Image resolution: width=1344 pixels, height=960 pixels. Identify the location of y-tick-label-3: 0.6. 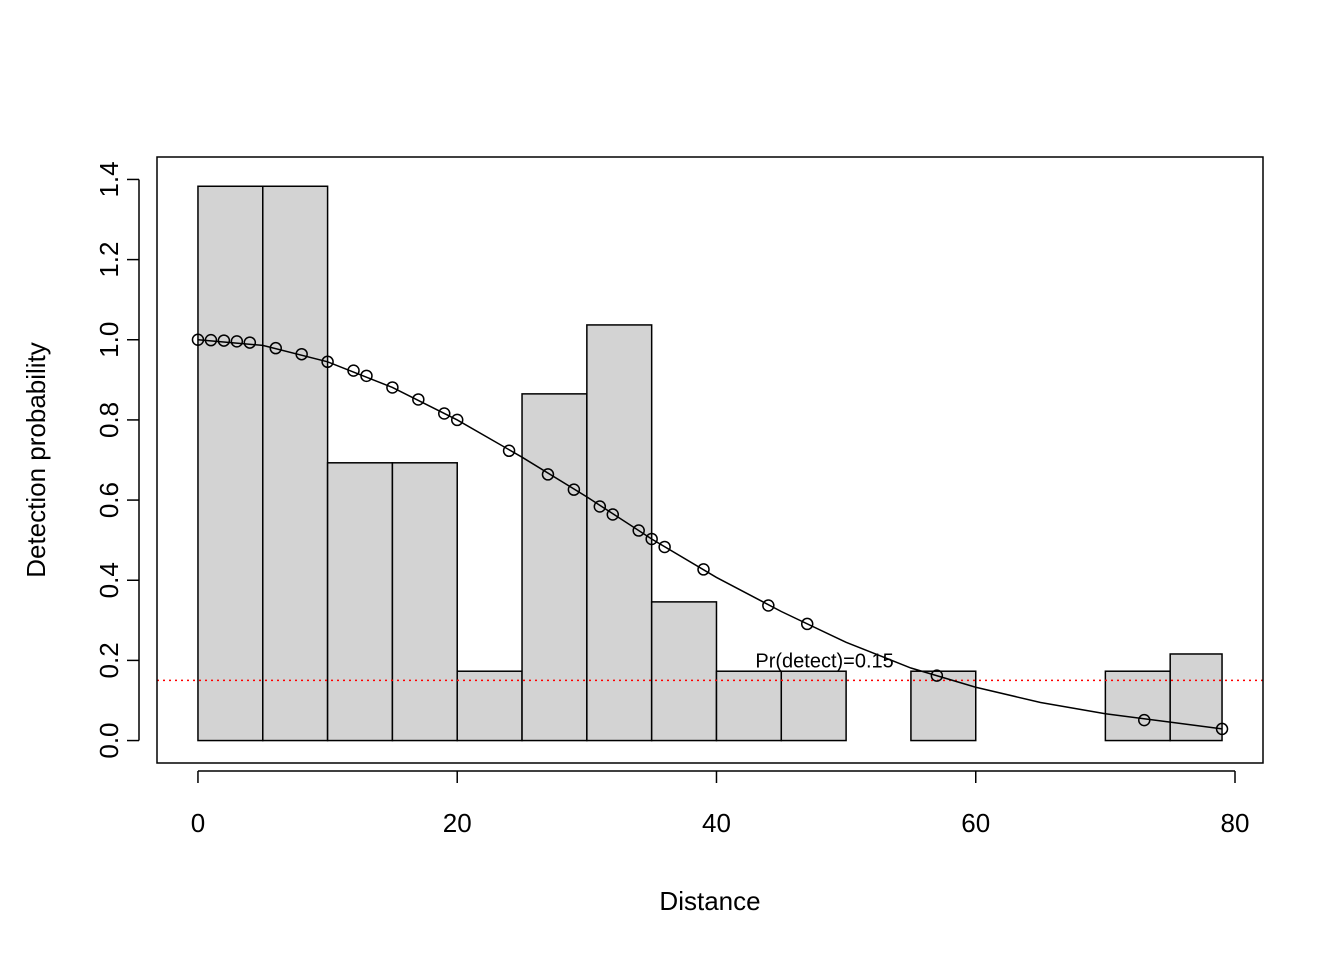
(109, 500).